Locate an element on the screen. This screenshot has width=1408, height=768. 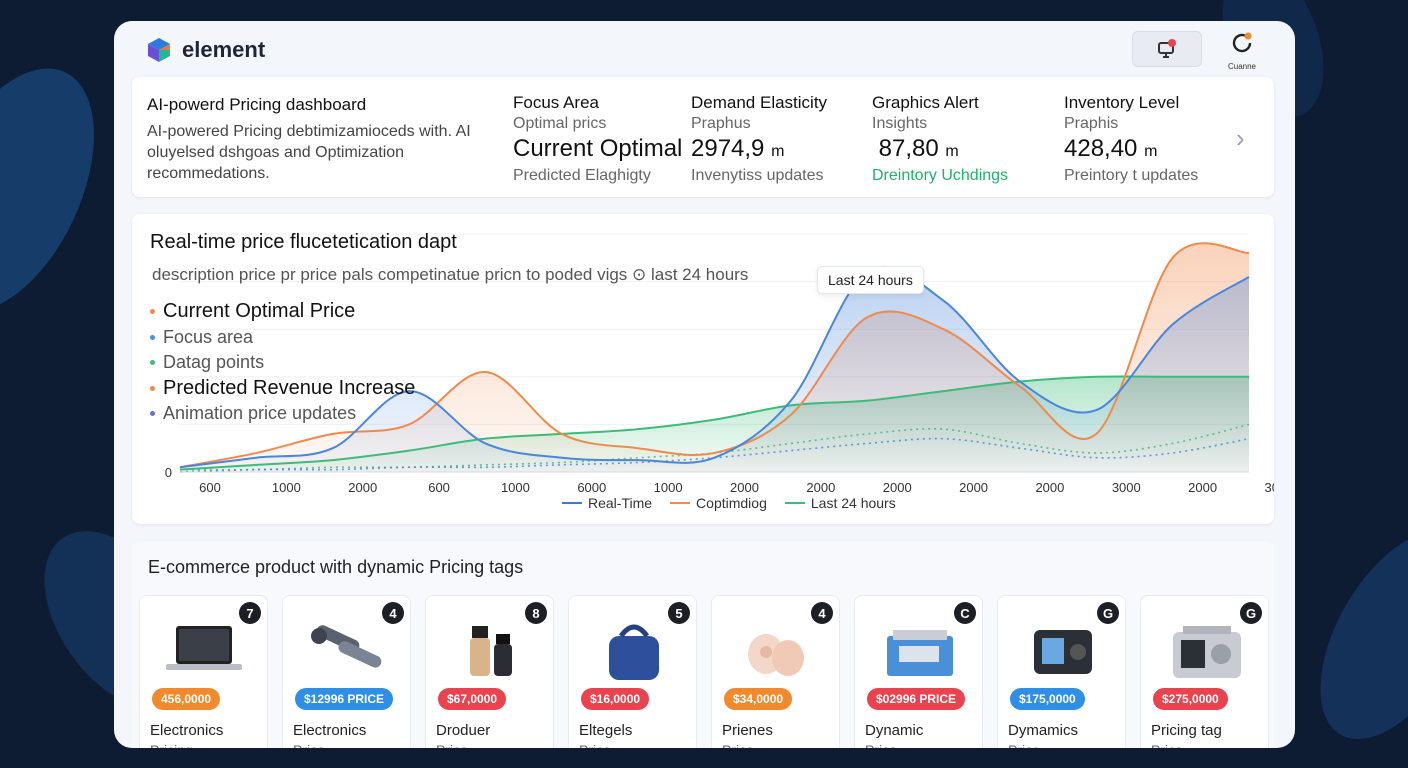
x-tick-label: 600 is located at coordinates (210, 487).